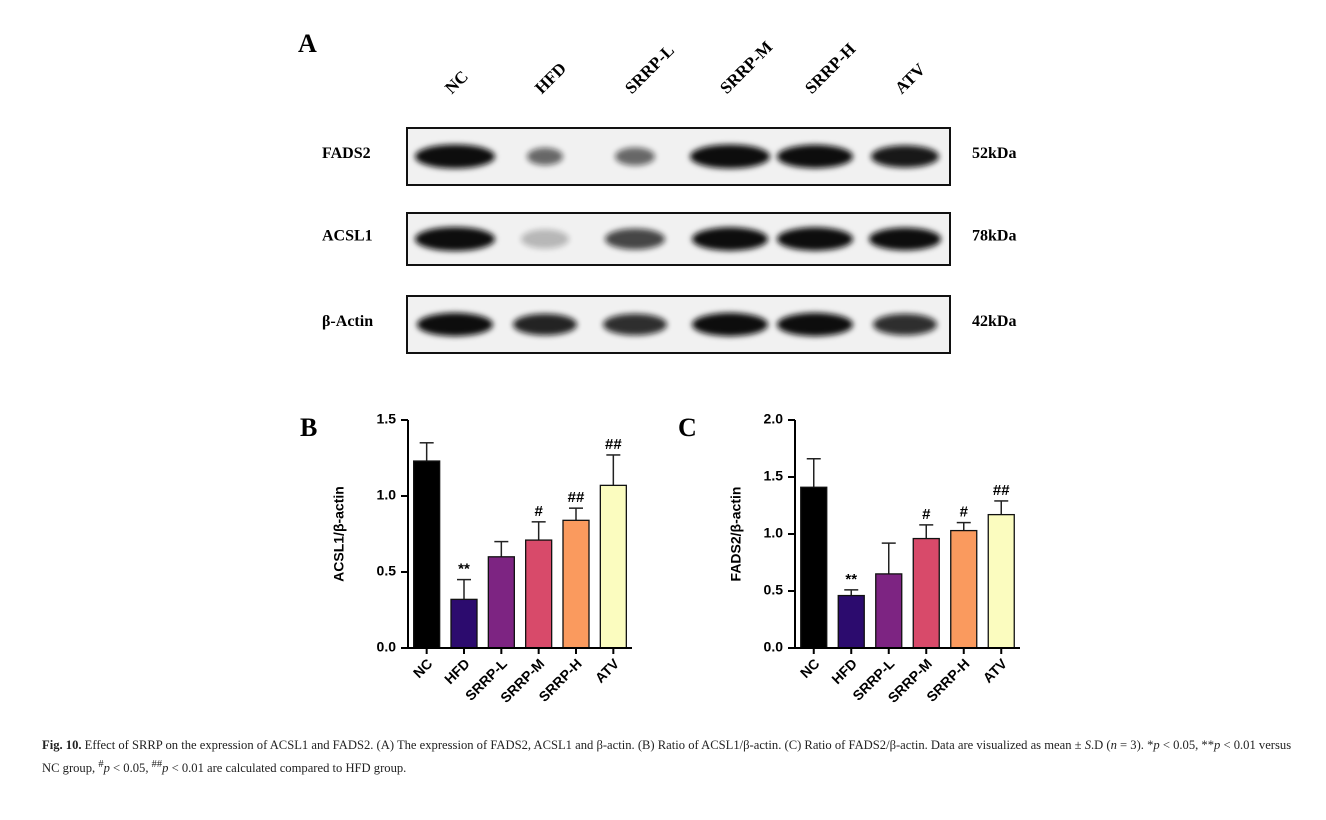 This screenshot has width=1326, height=820. Describe the element at coordinates (687, 427) in the screenshot. I see `panel-label: C` at that location.